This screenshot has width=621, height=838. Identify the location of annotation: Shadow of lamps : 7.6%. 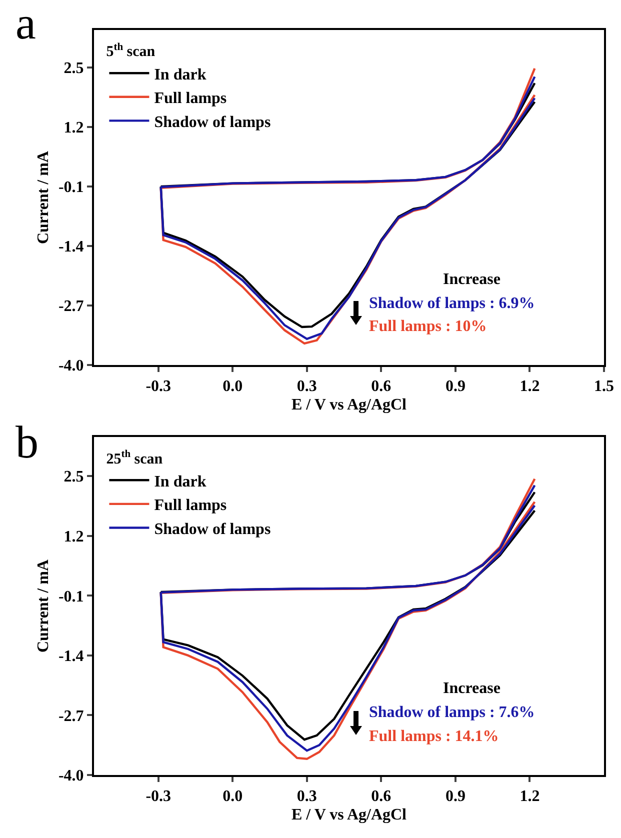
(452, 712).